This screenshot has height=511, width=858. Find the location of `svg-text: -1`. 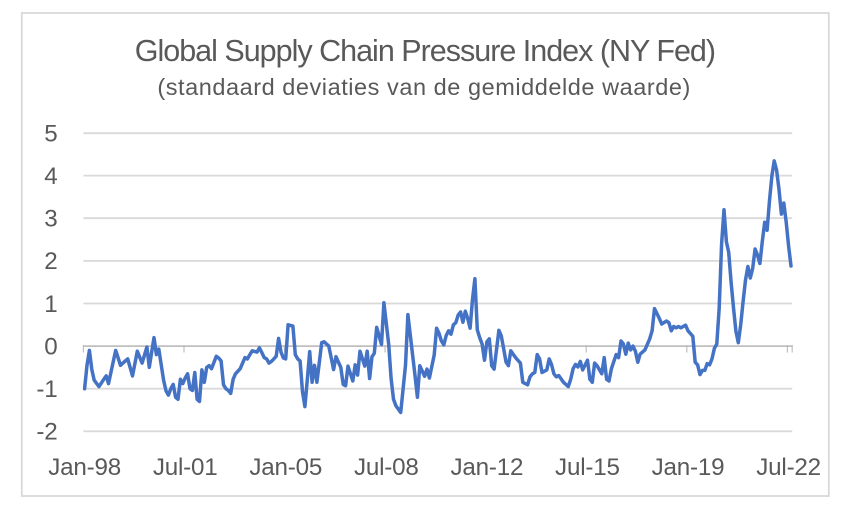

svg-text: -1 is located at coordinates (46, 389).